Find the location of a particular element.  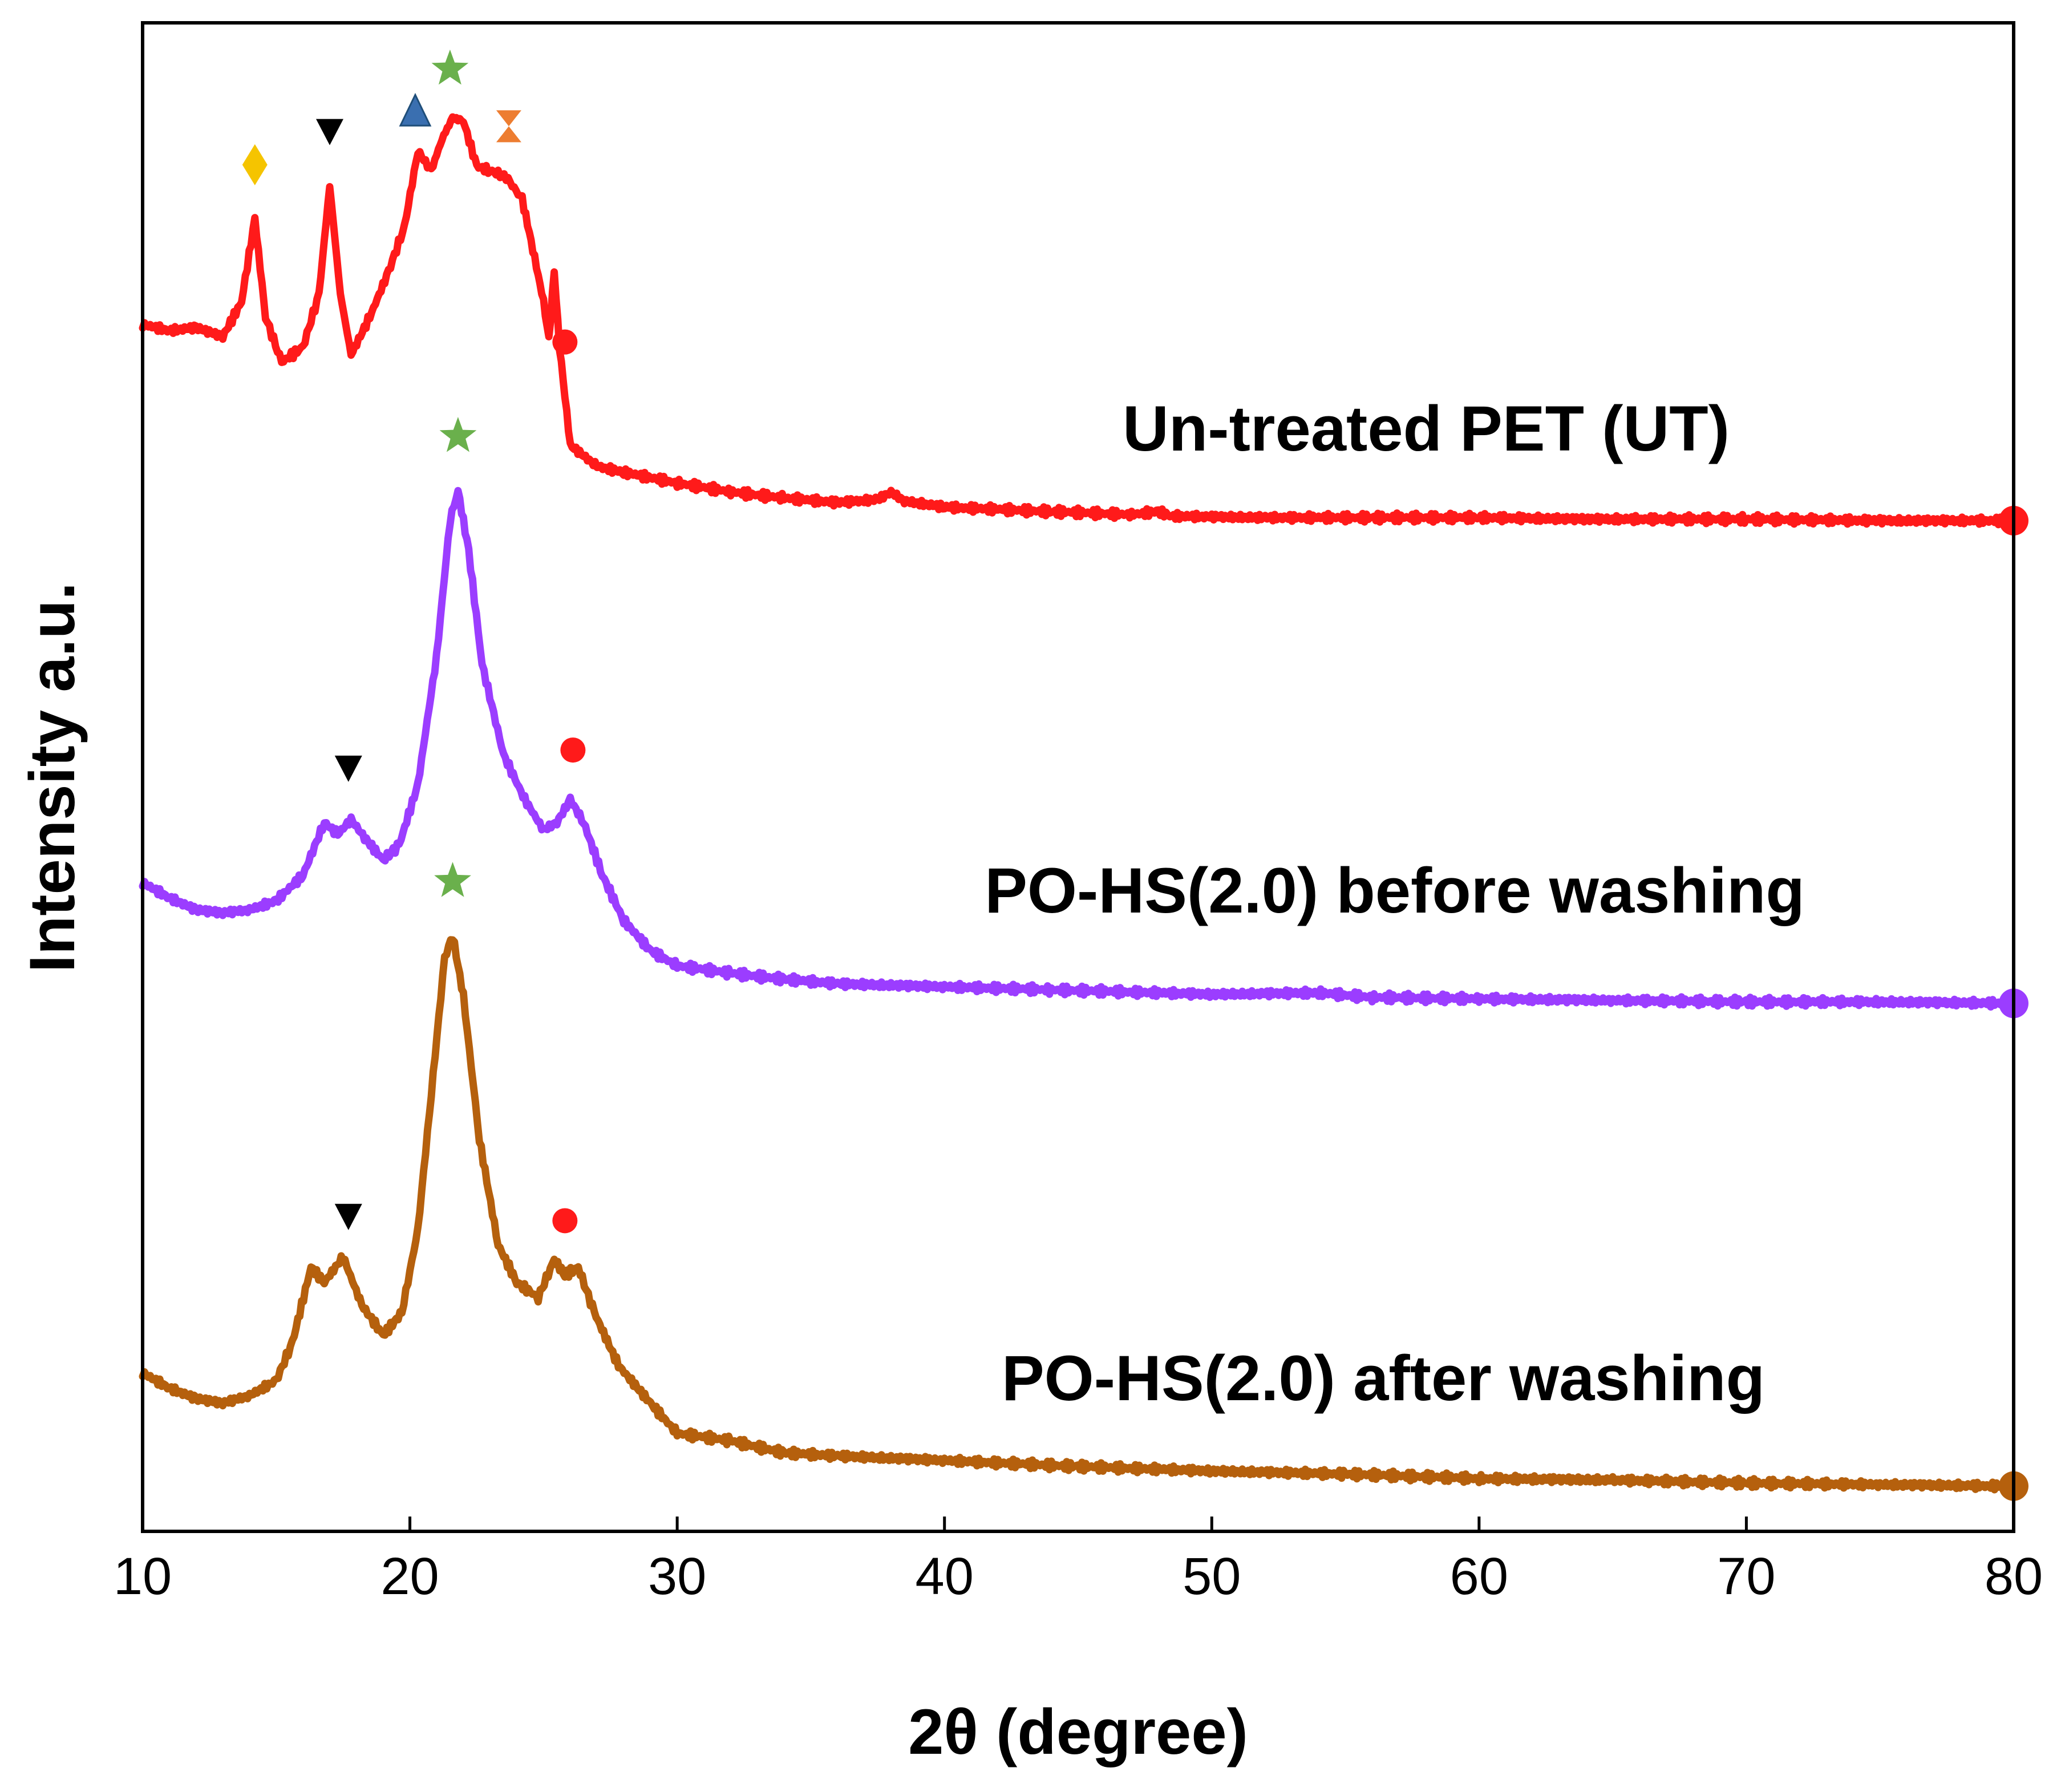

series-label-2: PO-HS(2.0) before washing is located at coordinates (1395, 890).